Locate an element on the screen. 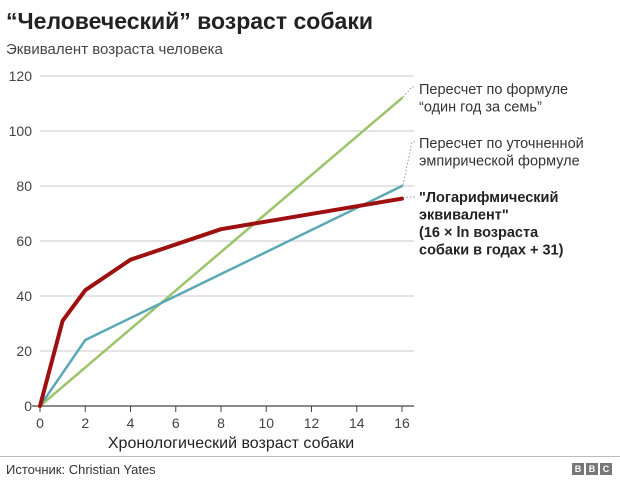 The image size is (620, 483). y-tick-label: 0 is located at coordinates (28, 406).